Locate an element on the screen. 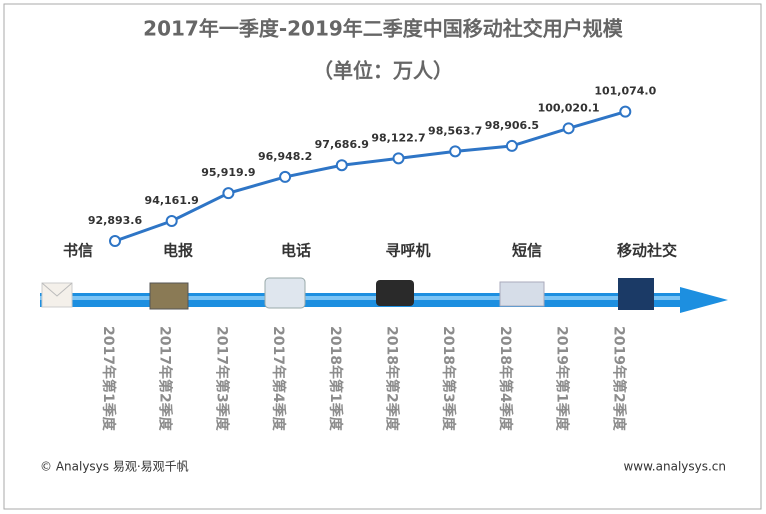 The image size is (766, 514). chart-subtitle: （单位：万人） is located at coordinates (383, 71).